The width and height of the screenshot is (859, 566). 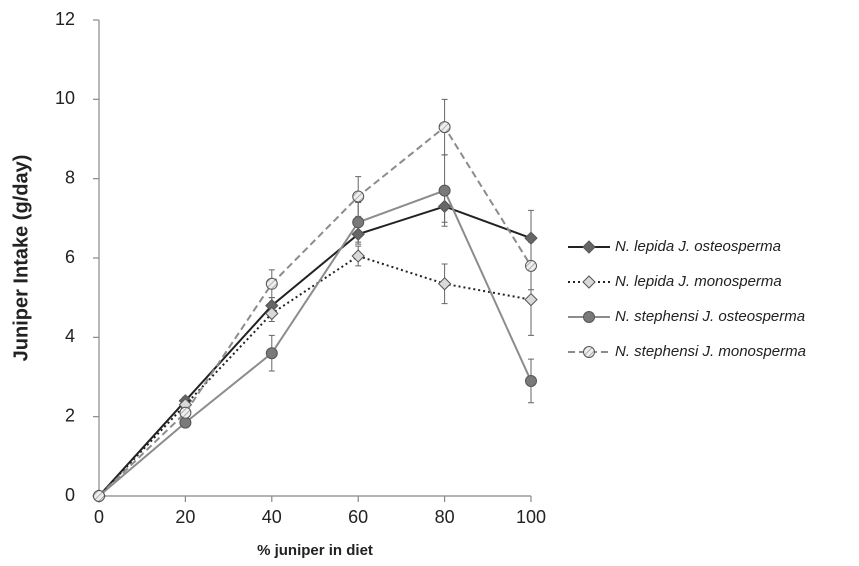 What do you see at coordinates (531, 517) in the screenshot?
I see `x-tick-label: 100` at bounding box center [531, 517].